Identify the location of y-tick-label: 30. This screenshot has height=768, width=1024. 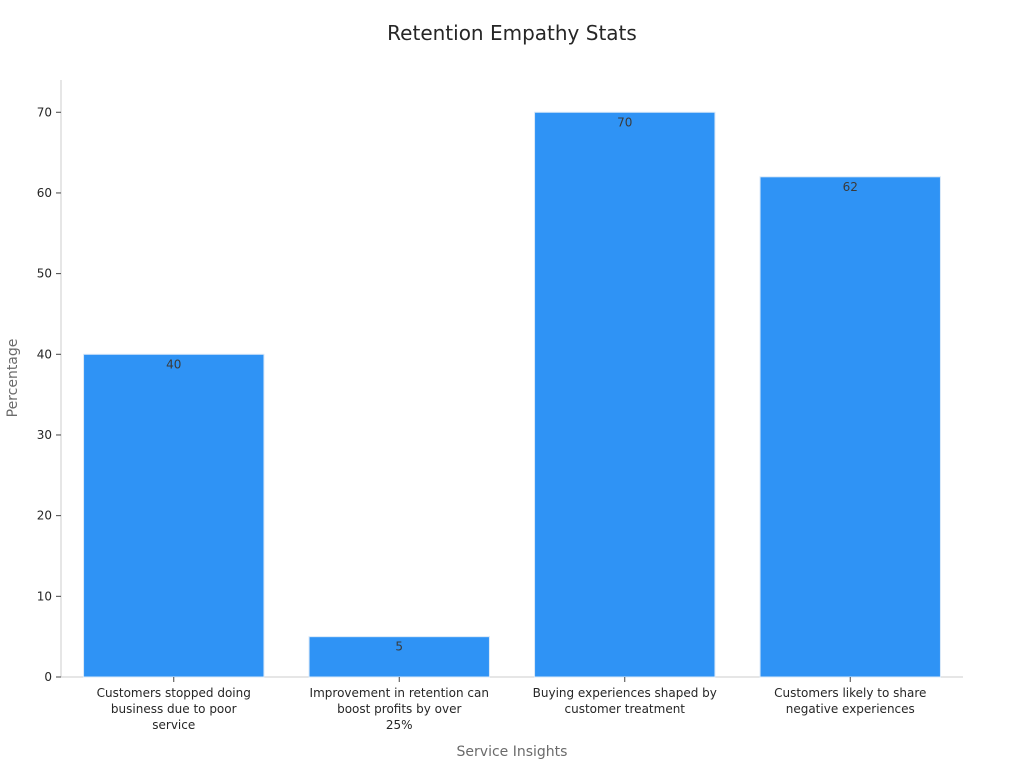
(44, 435).